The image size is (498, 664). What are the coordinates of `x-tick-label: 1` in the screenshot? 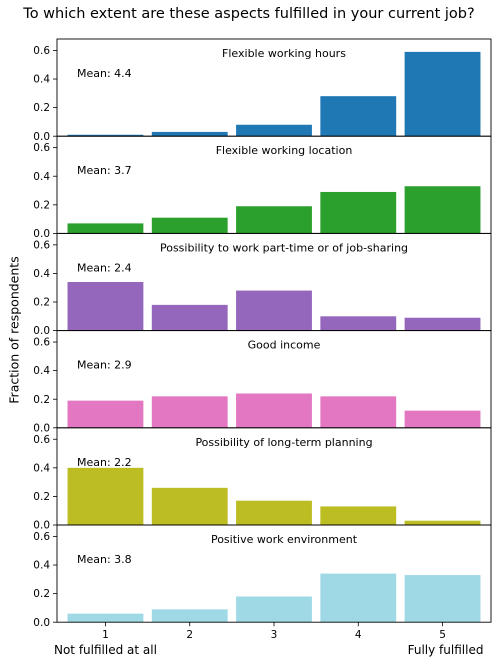 It's located at (105, 635).